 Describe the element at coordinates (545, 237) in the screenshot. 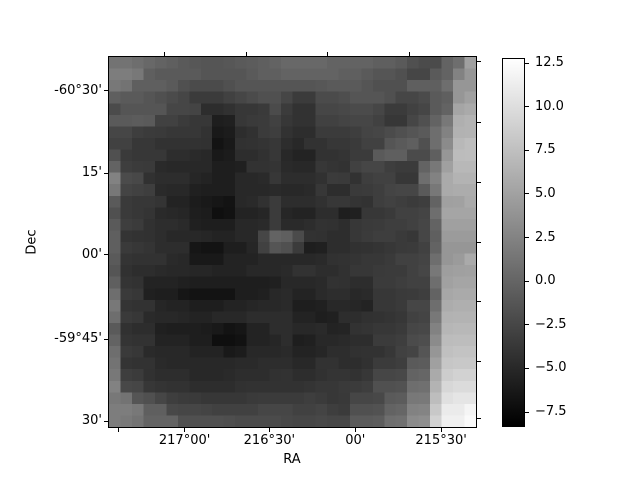

I see `colorbar-tick-label: 2.5` at that location.